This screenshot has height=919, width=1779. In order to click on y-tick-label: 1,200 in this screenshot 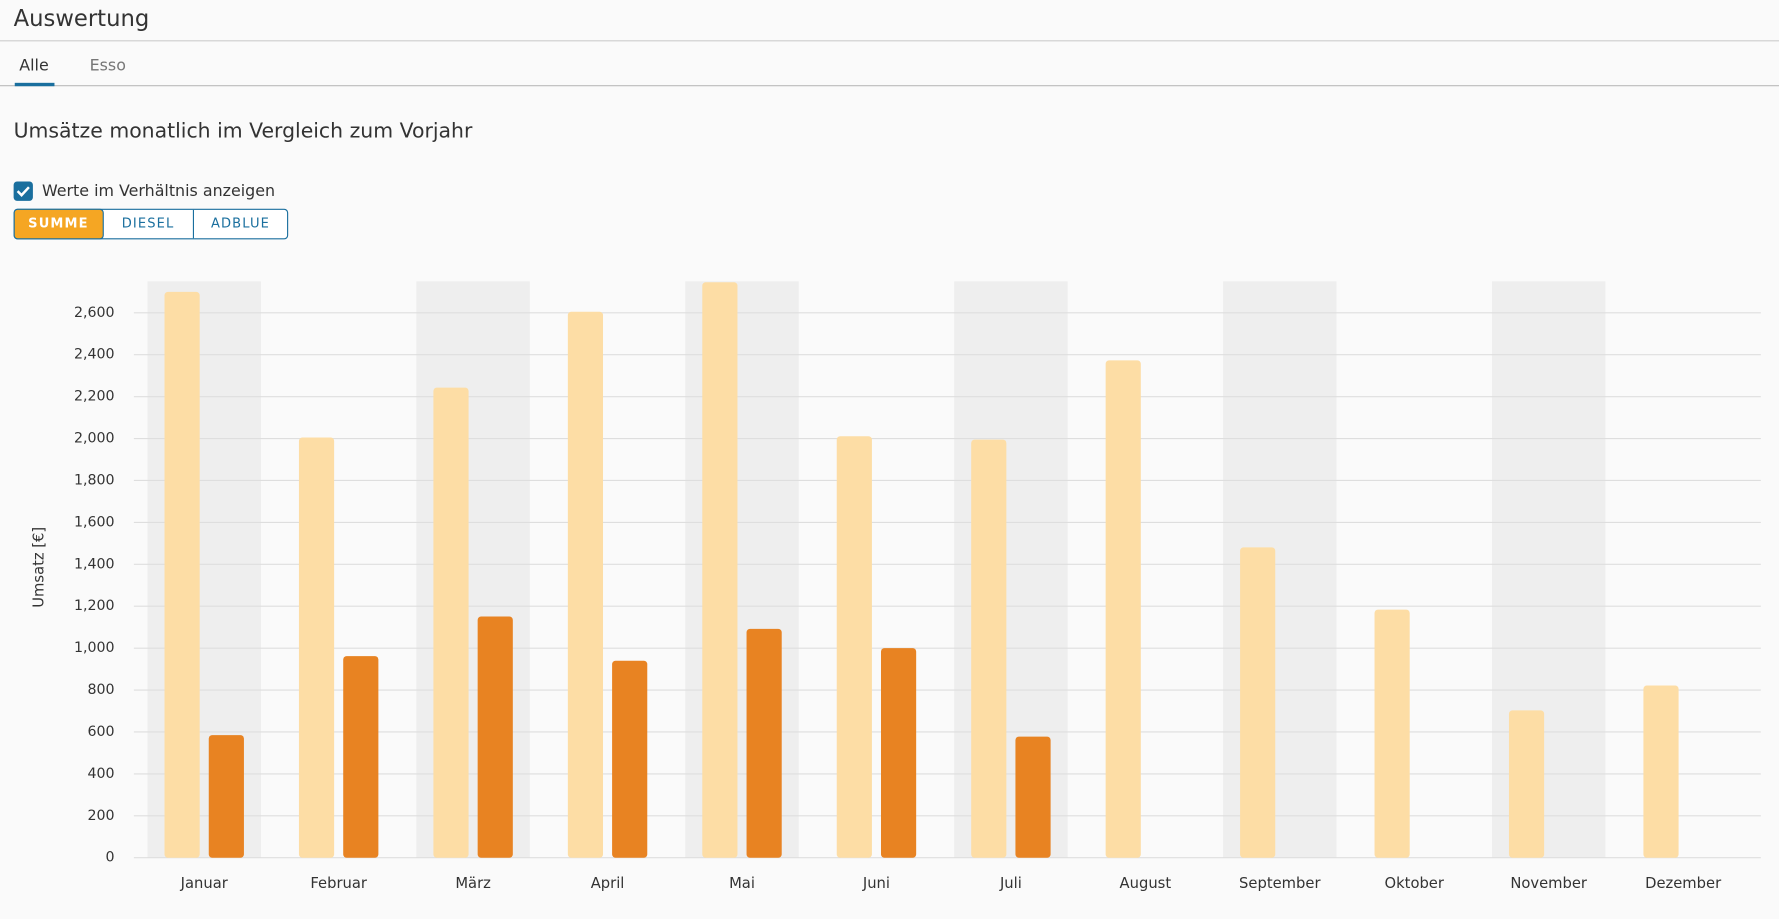, I will do `click(94, 606)`.